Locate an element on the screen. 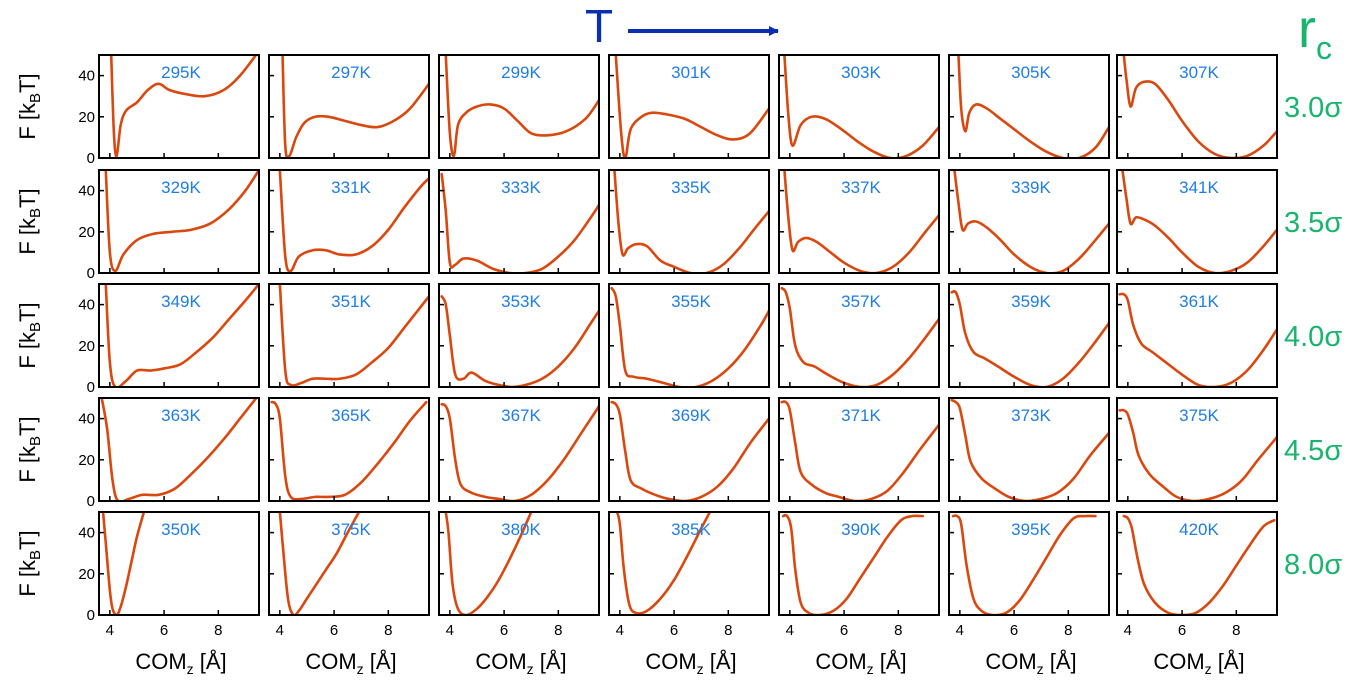 This screenshot has width=1366, height=682. rc-value-label: 3.5σ is located at coordinates (1313, 223).